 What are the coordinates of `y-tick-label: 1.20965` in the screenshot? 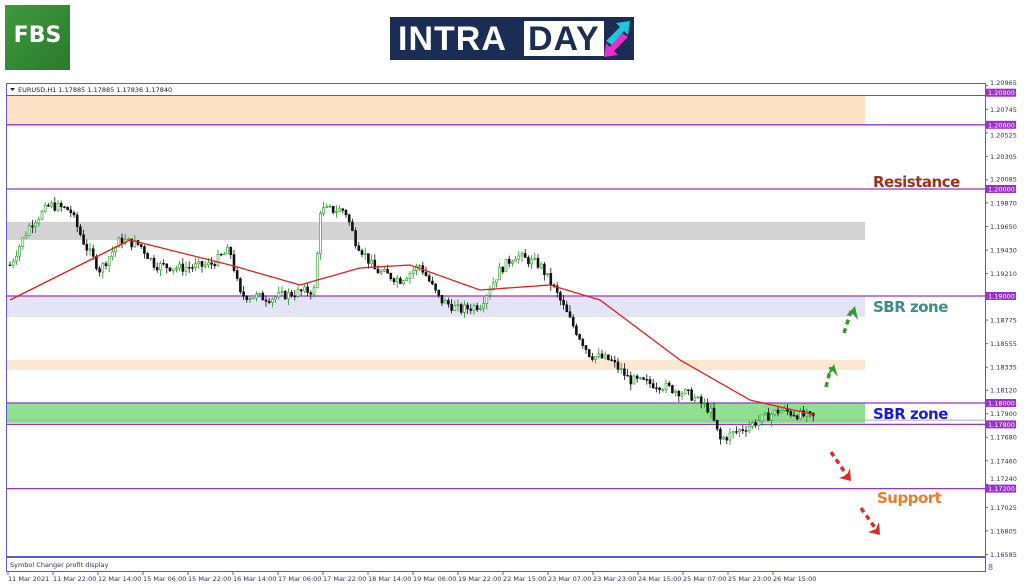 It's located at (1003, 83).